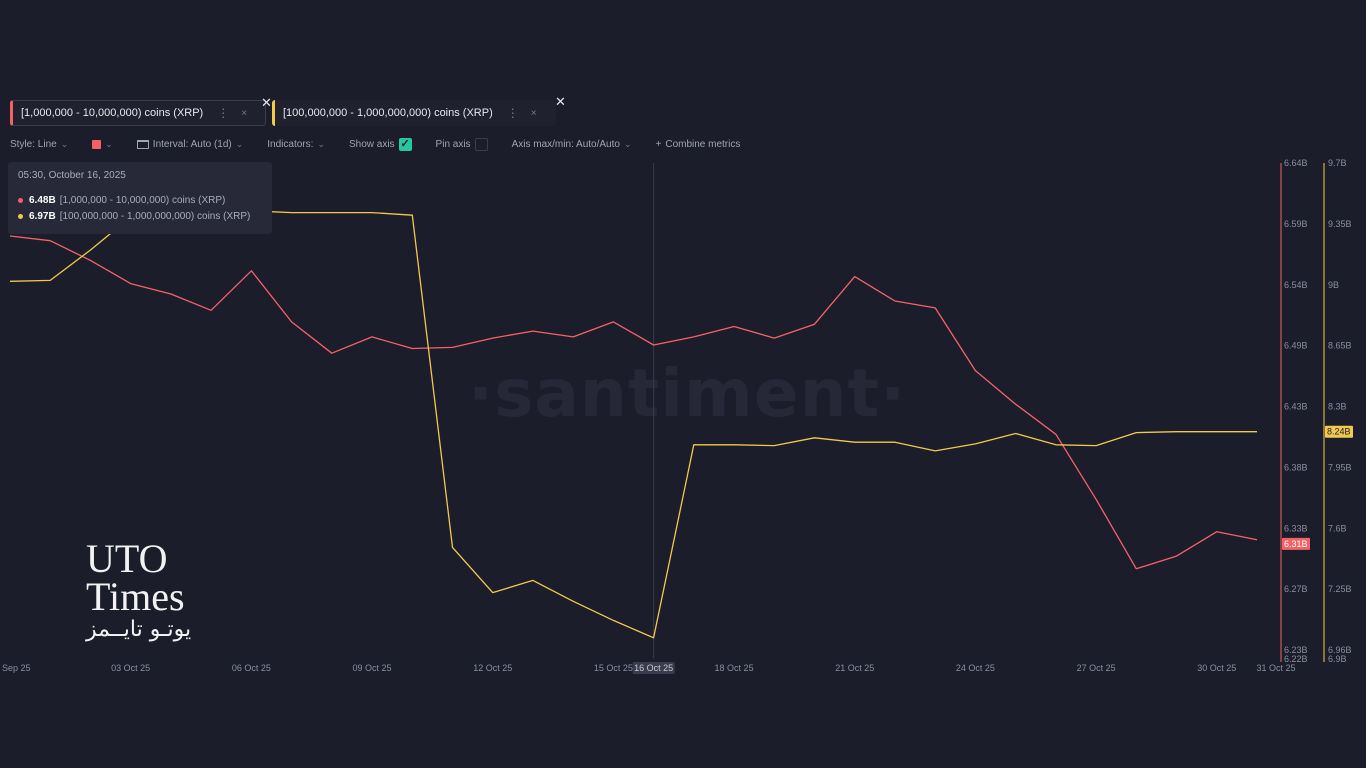  I want to click on left-axis-tick-label: 6.33B, so click(1296, 528).